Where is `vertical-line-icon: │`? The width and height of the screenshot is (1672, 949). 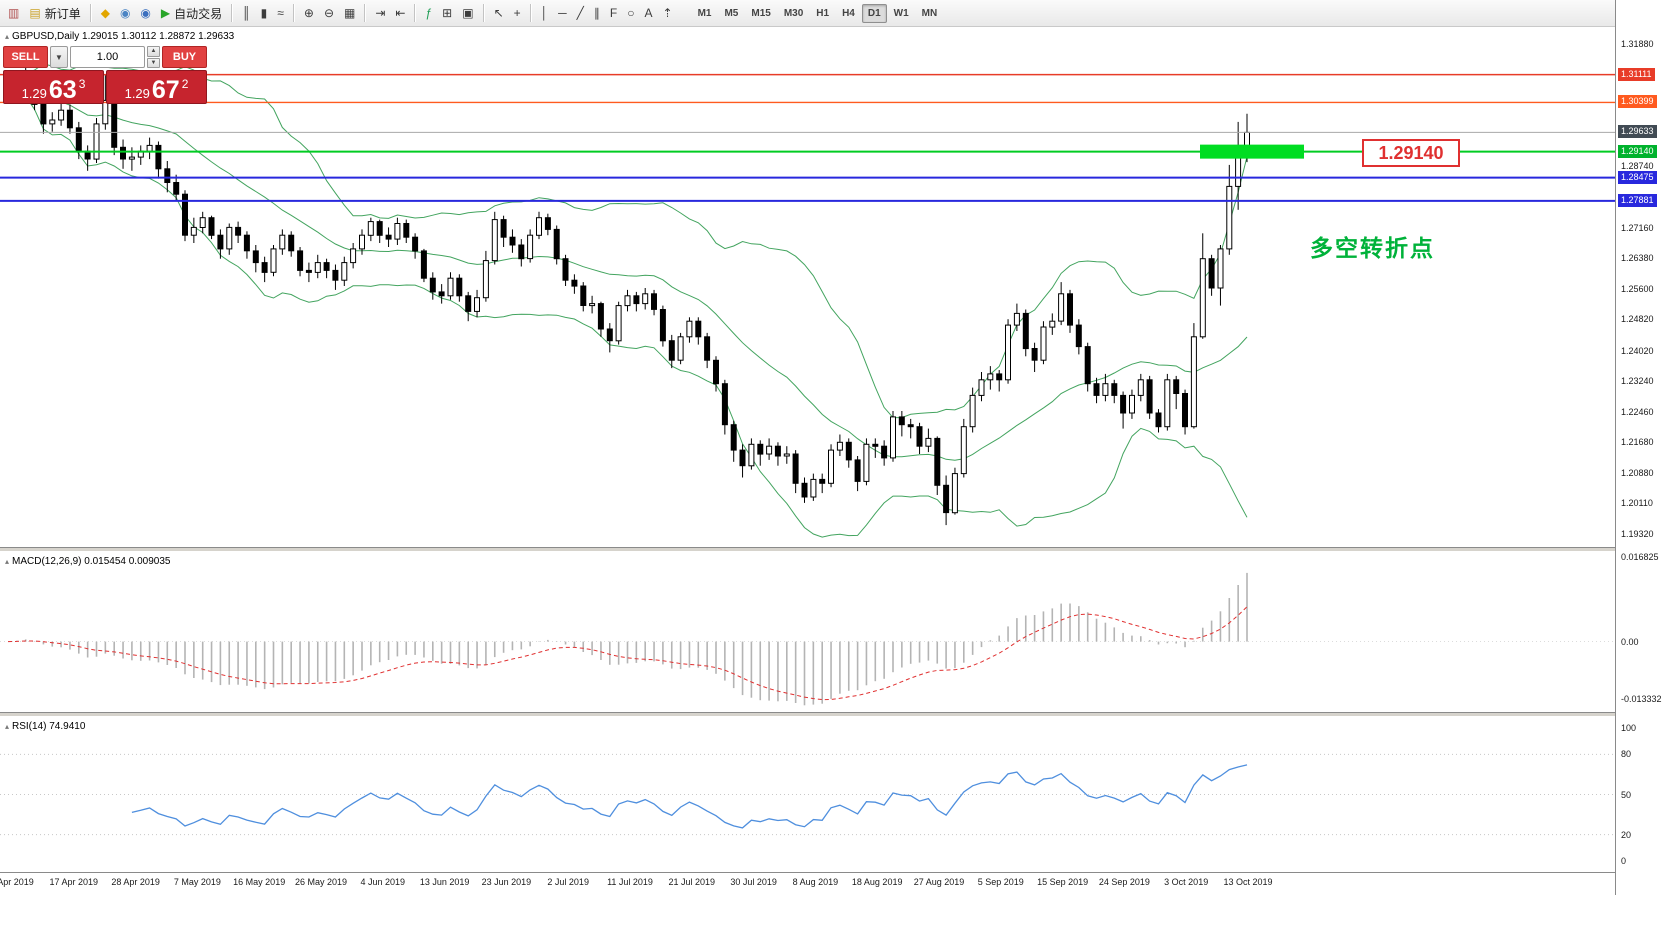 vertical-line-icon: │ is located at coordinates (545, 13).